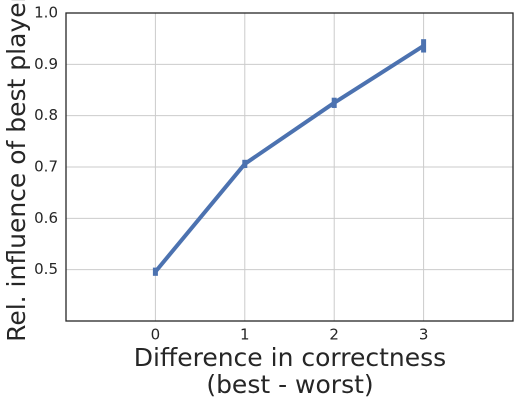 The height and width of the screenshot is (405, 519). Describe the element at coordinates (46, 115) in the screenshot. I see `y-tick-label: 0.8` at that location.